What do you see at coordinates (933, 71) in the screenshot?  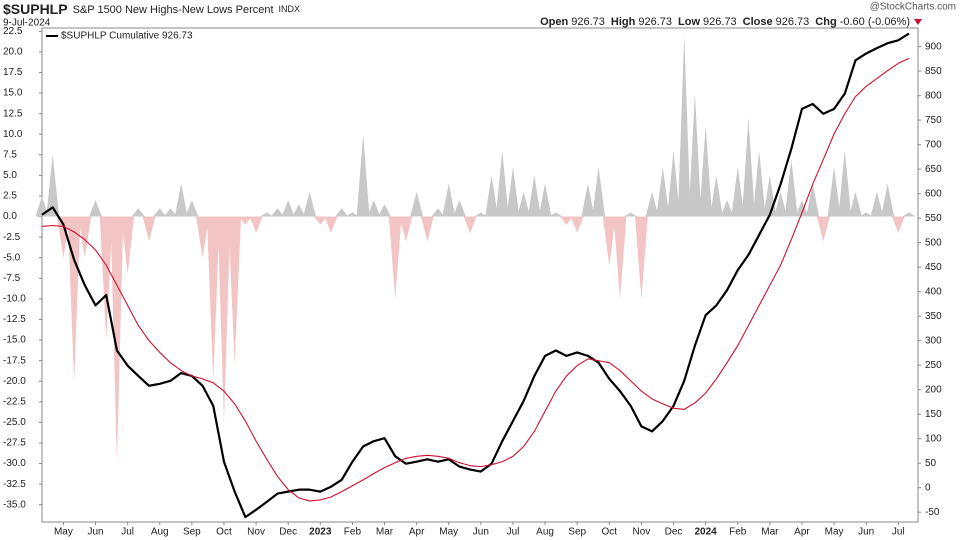 I see `y2-tick-label: 850` at bounding box center [933, 71].